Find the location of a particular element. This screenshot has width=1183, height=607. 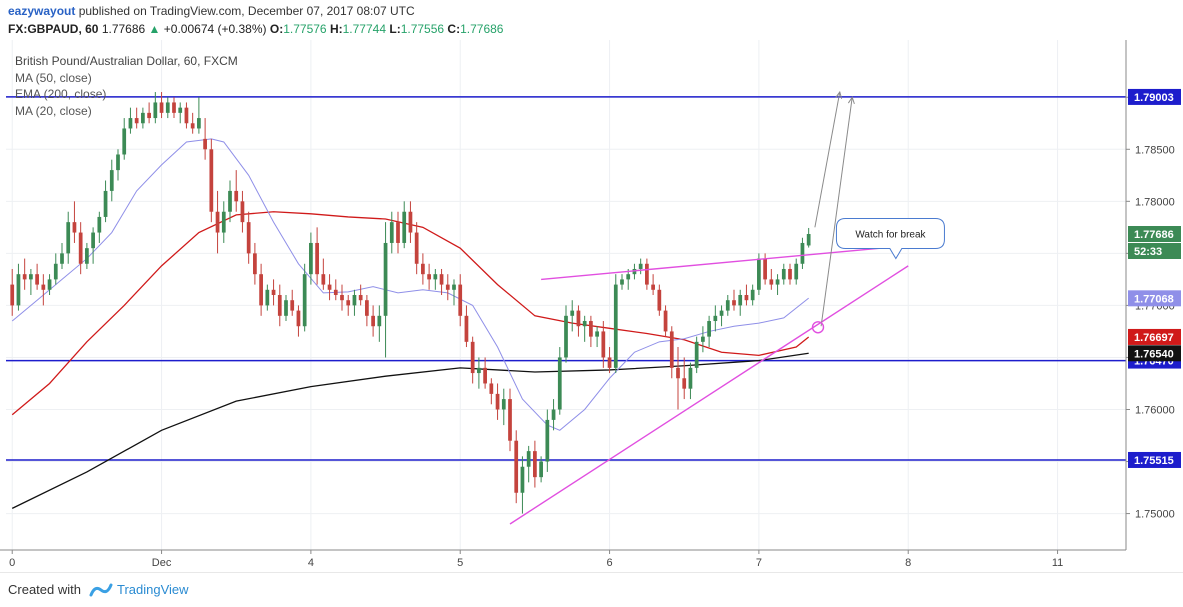

trendline-resistance is located at coordinates (728, 262).